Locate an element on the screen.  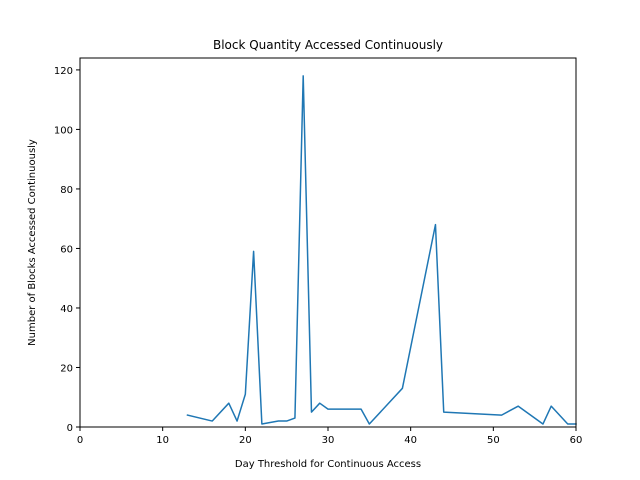
x-tick-label: 20 is located at coordinates (245, 440).